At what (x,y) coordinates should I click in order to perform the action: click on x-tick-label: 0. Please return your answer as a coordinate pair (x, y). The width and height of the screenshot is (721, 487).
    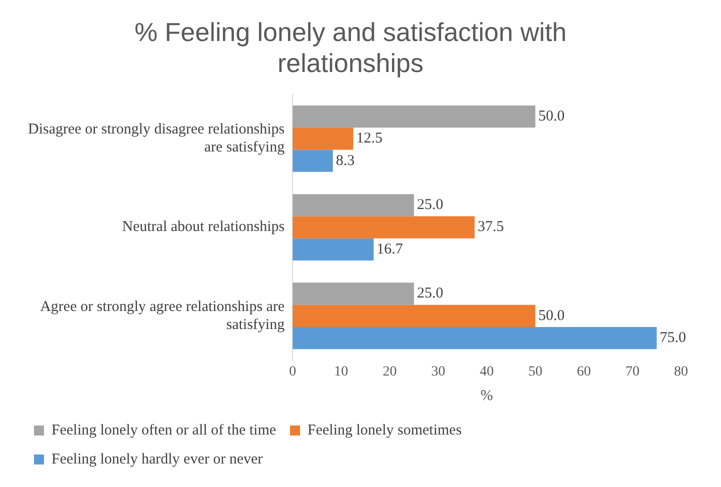
    Looking at the image, I should click on (292, 372).